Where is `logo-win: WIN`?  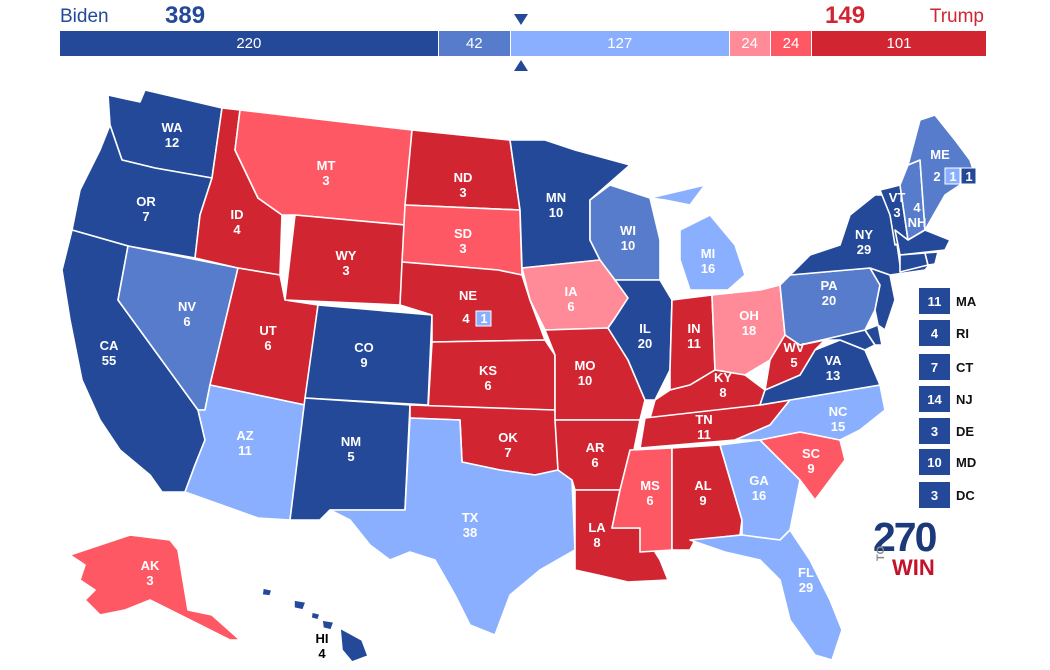 logo-win: WIN is located at coordinates (913, 567).